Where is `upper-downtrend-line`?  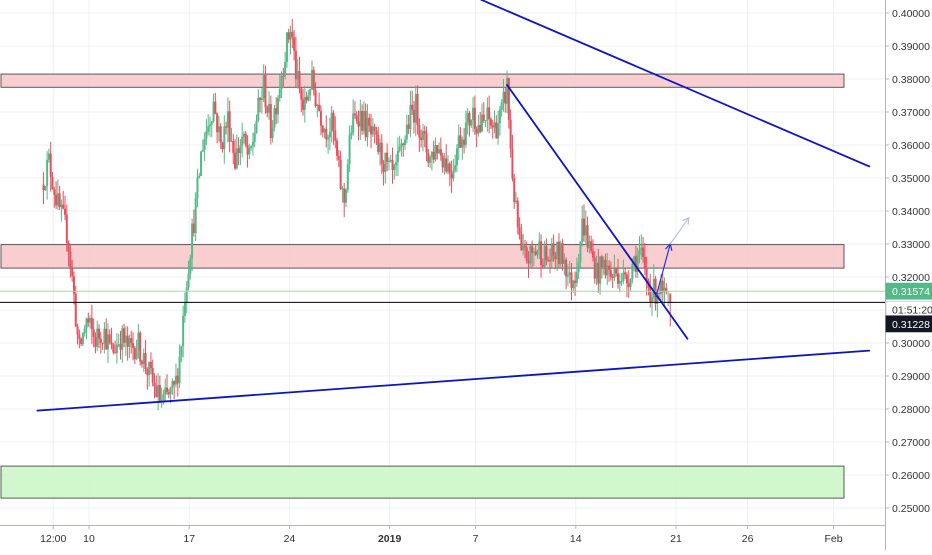 upper-downtrend-line is located at coordinates (675, 84).